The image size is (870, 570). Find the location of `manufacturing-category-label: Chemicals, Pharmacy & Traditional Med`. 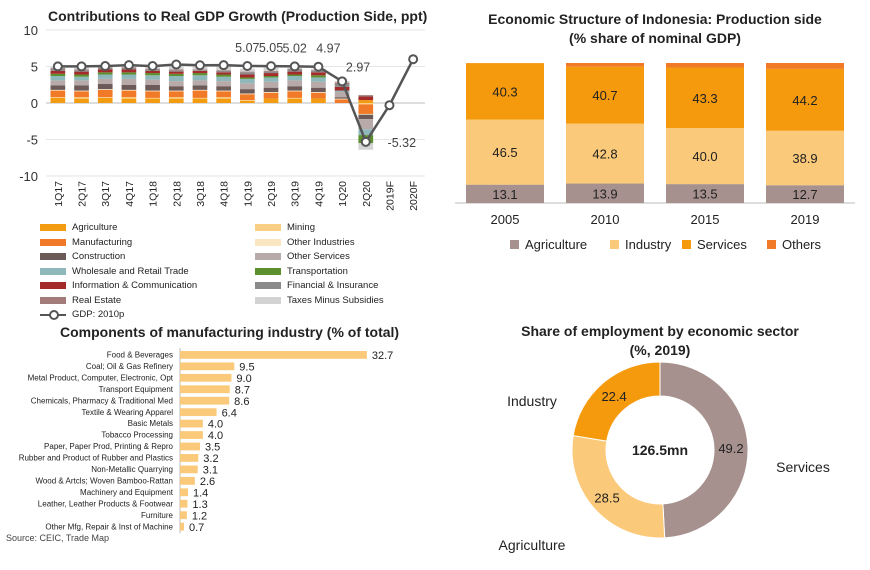

manufacturing-category-label: Chemicals, Pharmacy & Traditional Med is located at coordinates (102, 400).